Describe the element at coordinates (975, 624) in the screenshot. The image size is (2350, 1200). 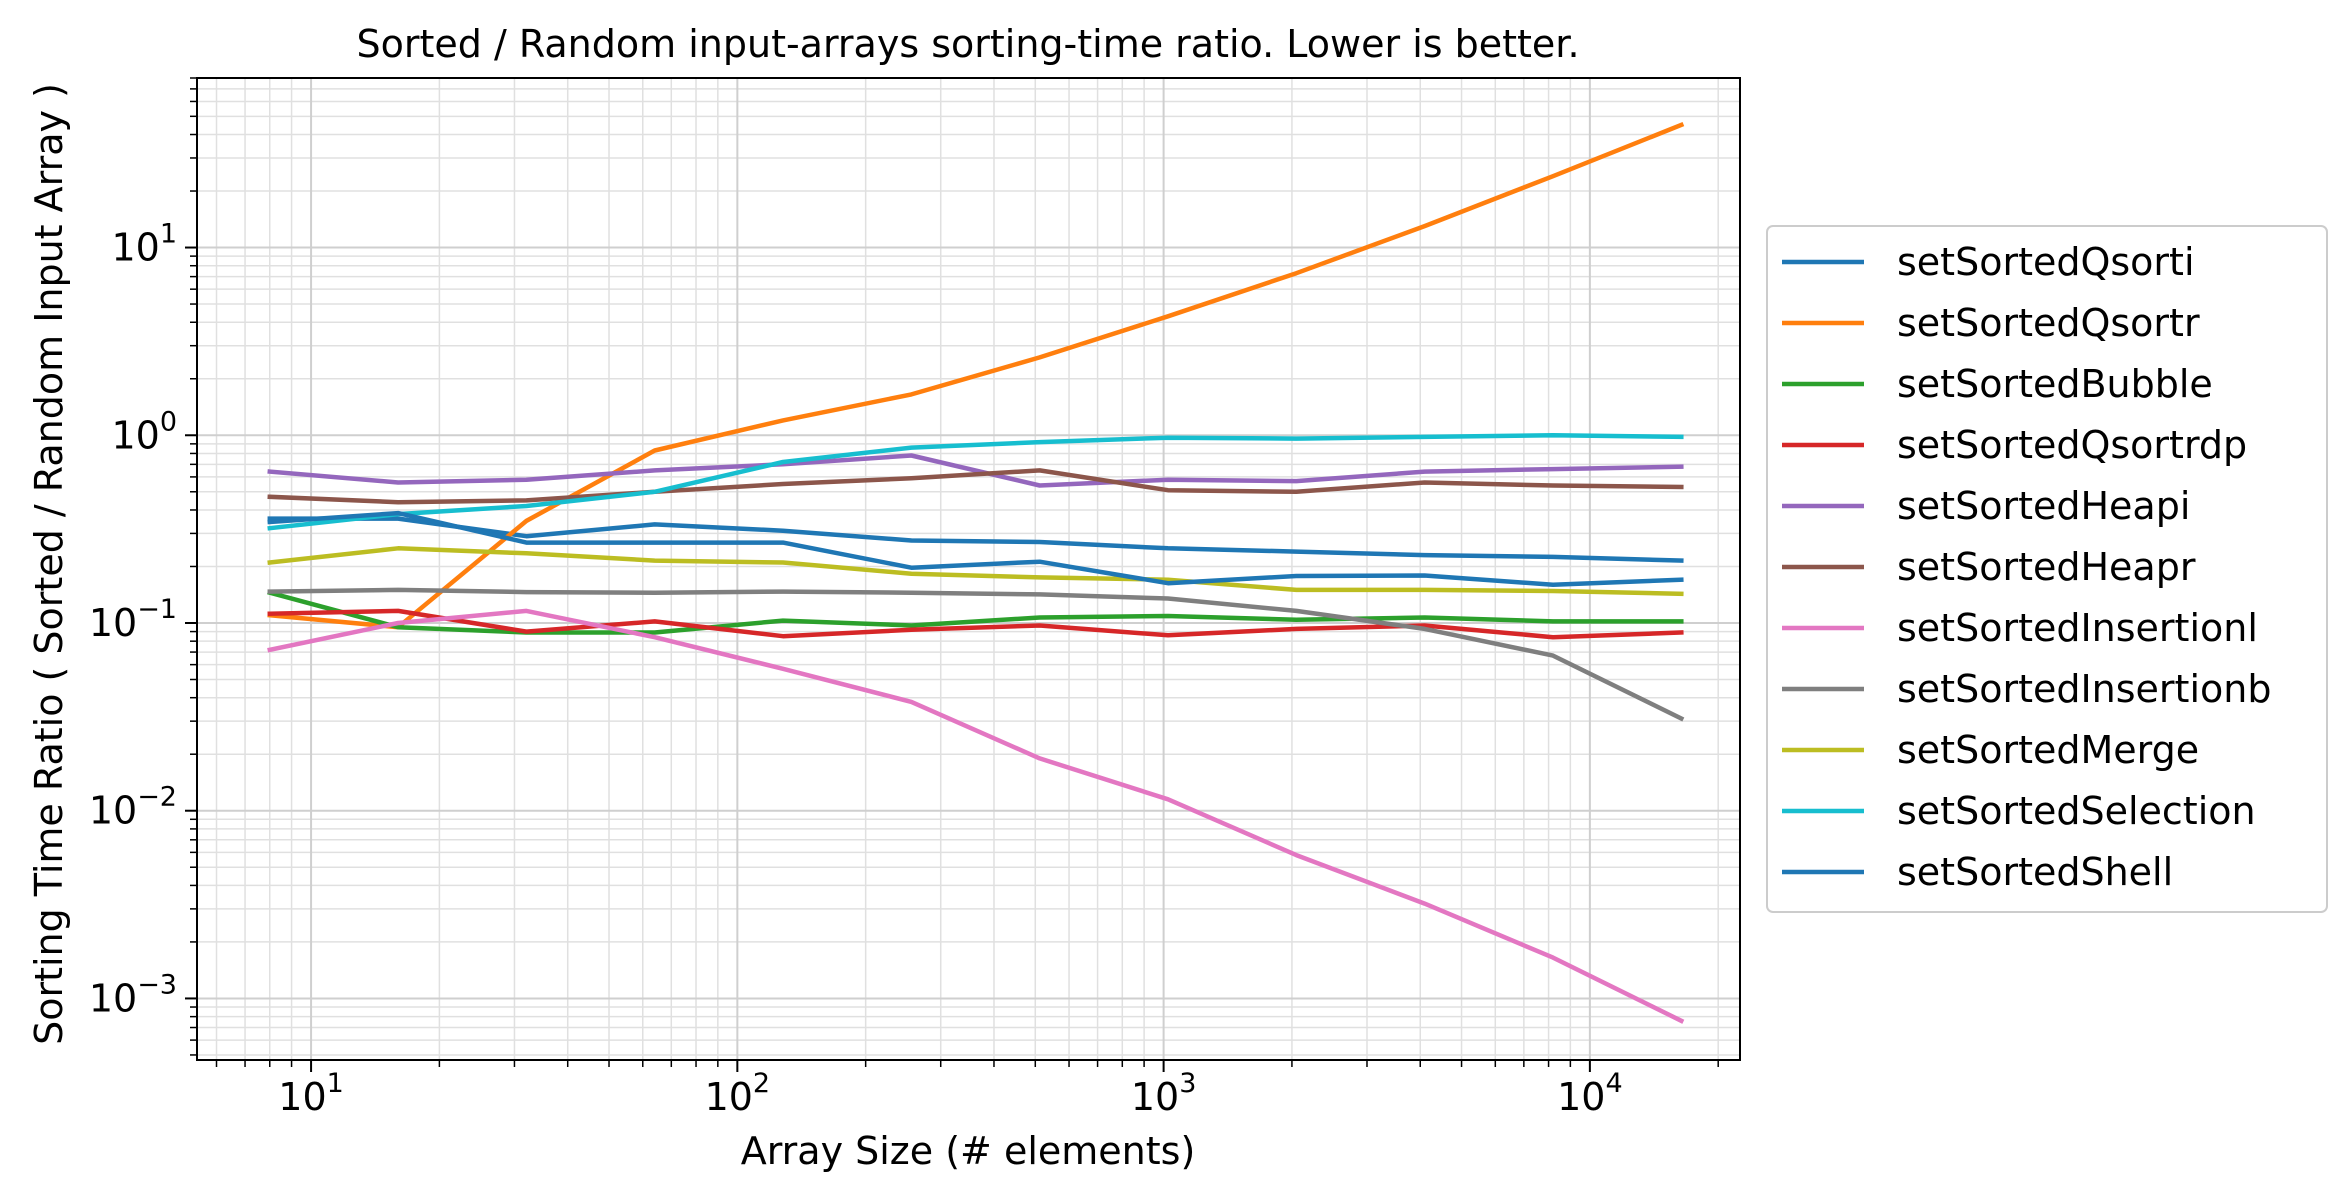
I see `series-line-setSortedQsortrdp` at that location.